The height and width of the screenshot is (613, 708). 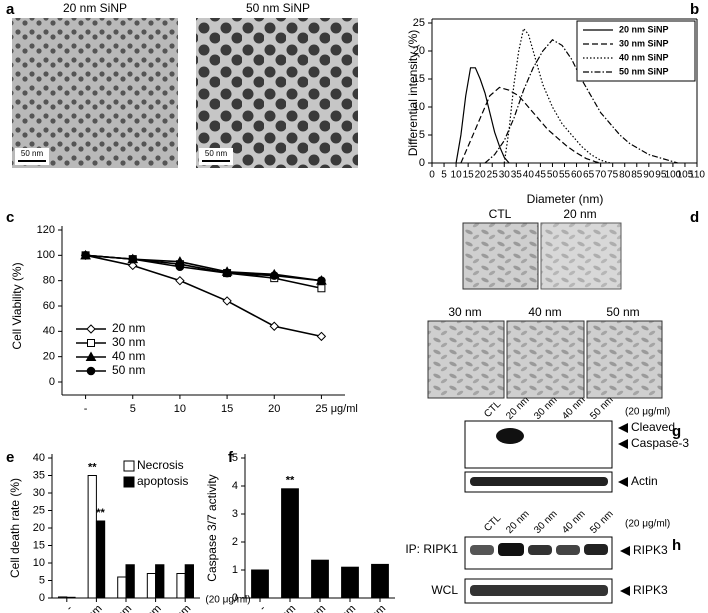 I want to click on y-tick-label: 35, so click(x=39, y=475).